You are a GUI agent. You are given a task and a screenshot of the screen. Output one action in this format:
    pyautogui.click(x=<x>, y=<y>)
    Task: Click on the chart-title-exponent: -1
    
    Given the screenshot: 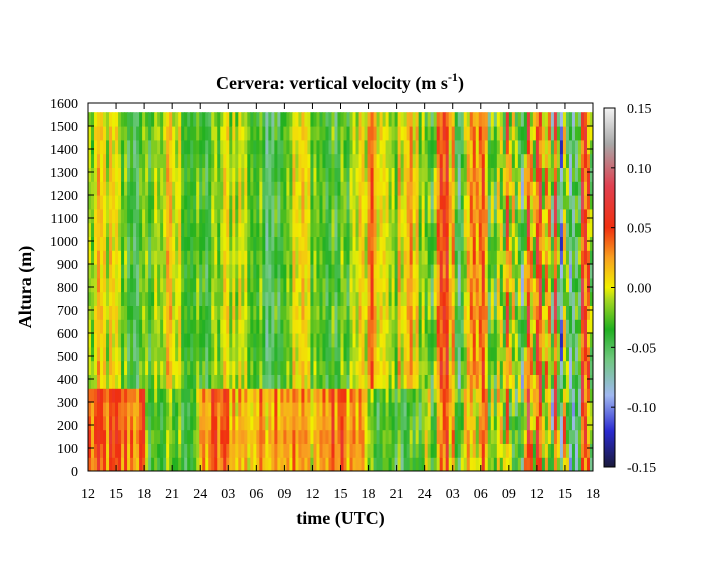 What is the action you would take?
    pyautogui.click(x=453, y=77)
    